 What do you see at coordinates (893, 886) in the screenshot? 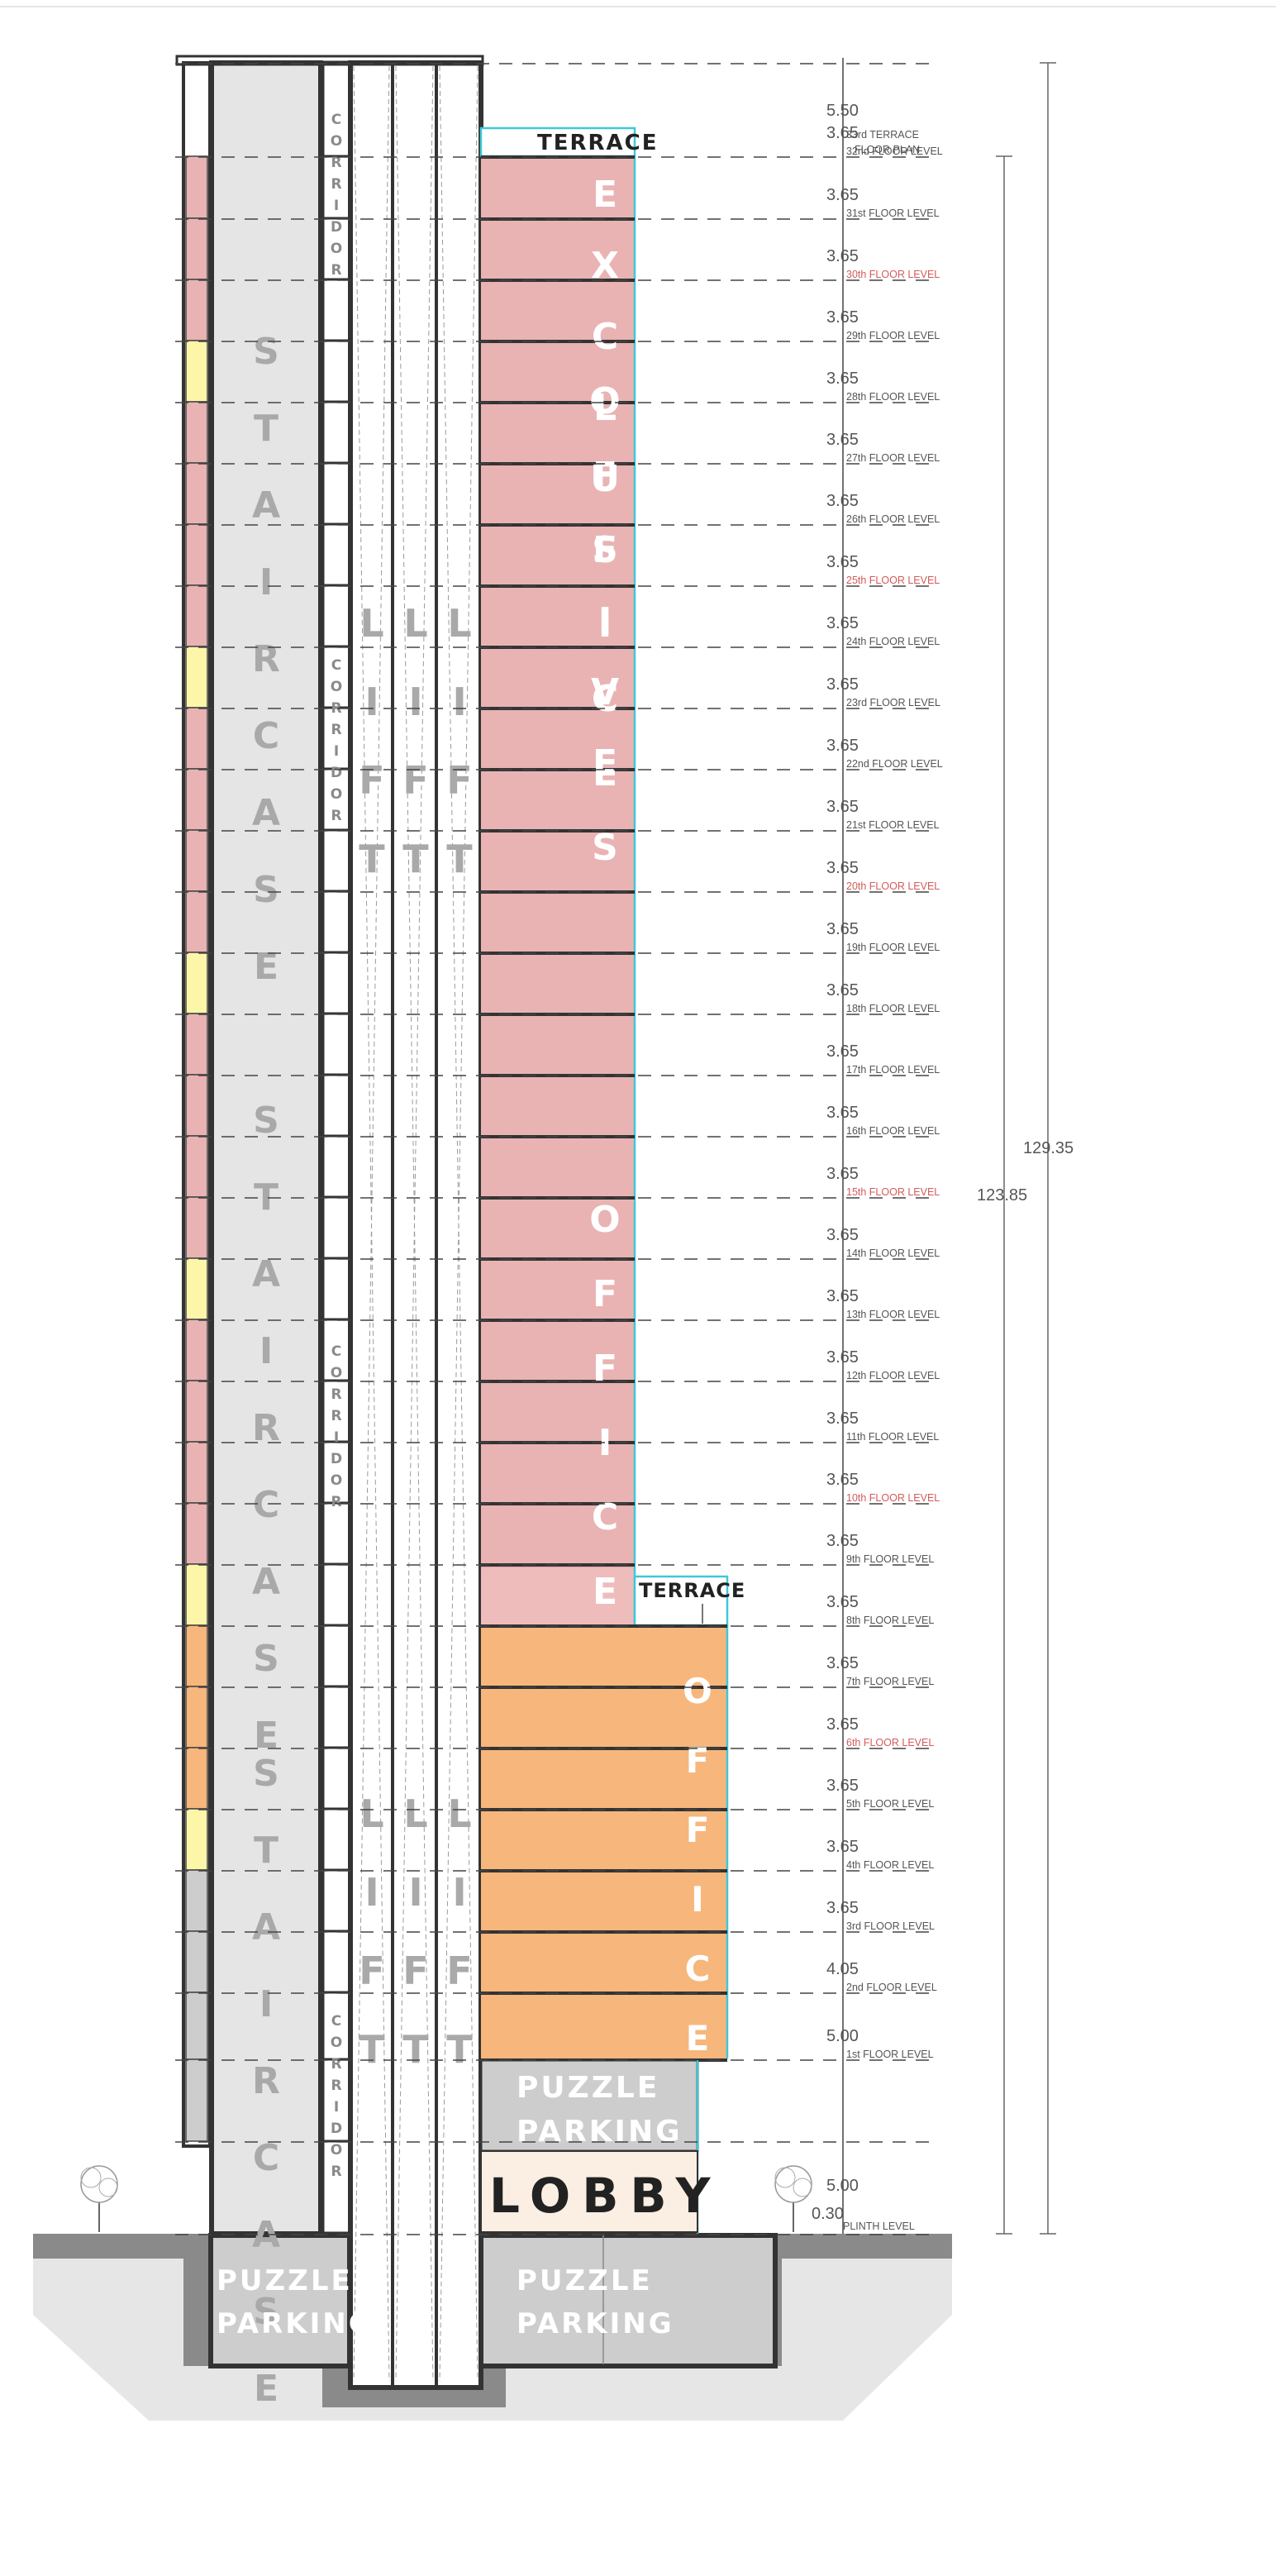
I see `level-name: 20th FLOOR LEVEL` at bounding box center [893, 886].